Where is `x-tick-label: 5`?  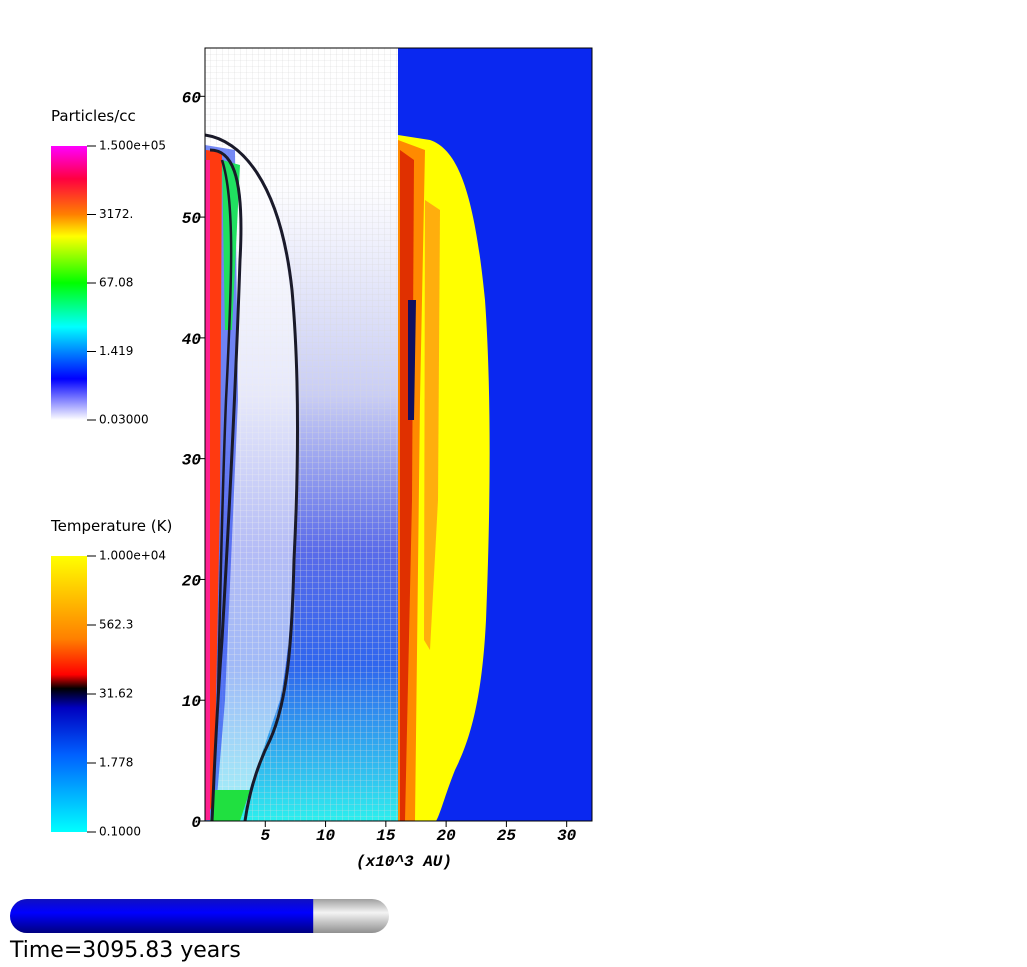 x-tick-label: 5 is located at coordinates (265, 836).